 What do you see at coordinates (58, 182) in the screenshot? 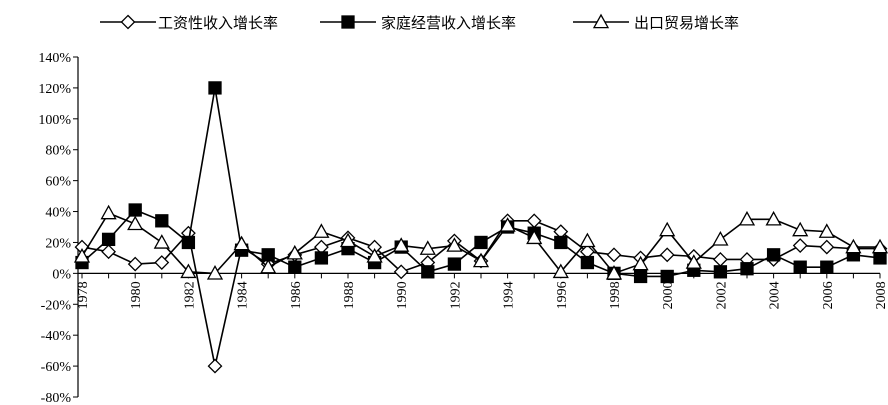
I see `y-tick-label: 60%` at bounding box center [58, 182].